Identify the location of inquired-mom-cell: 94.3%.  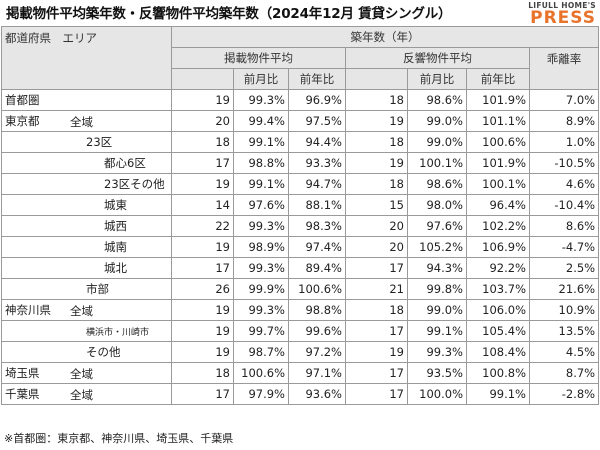
(437, 268).